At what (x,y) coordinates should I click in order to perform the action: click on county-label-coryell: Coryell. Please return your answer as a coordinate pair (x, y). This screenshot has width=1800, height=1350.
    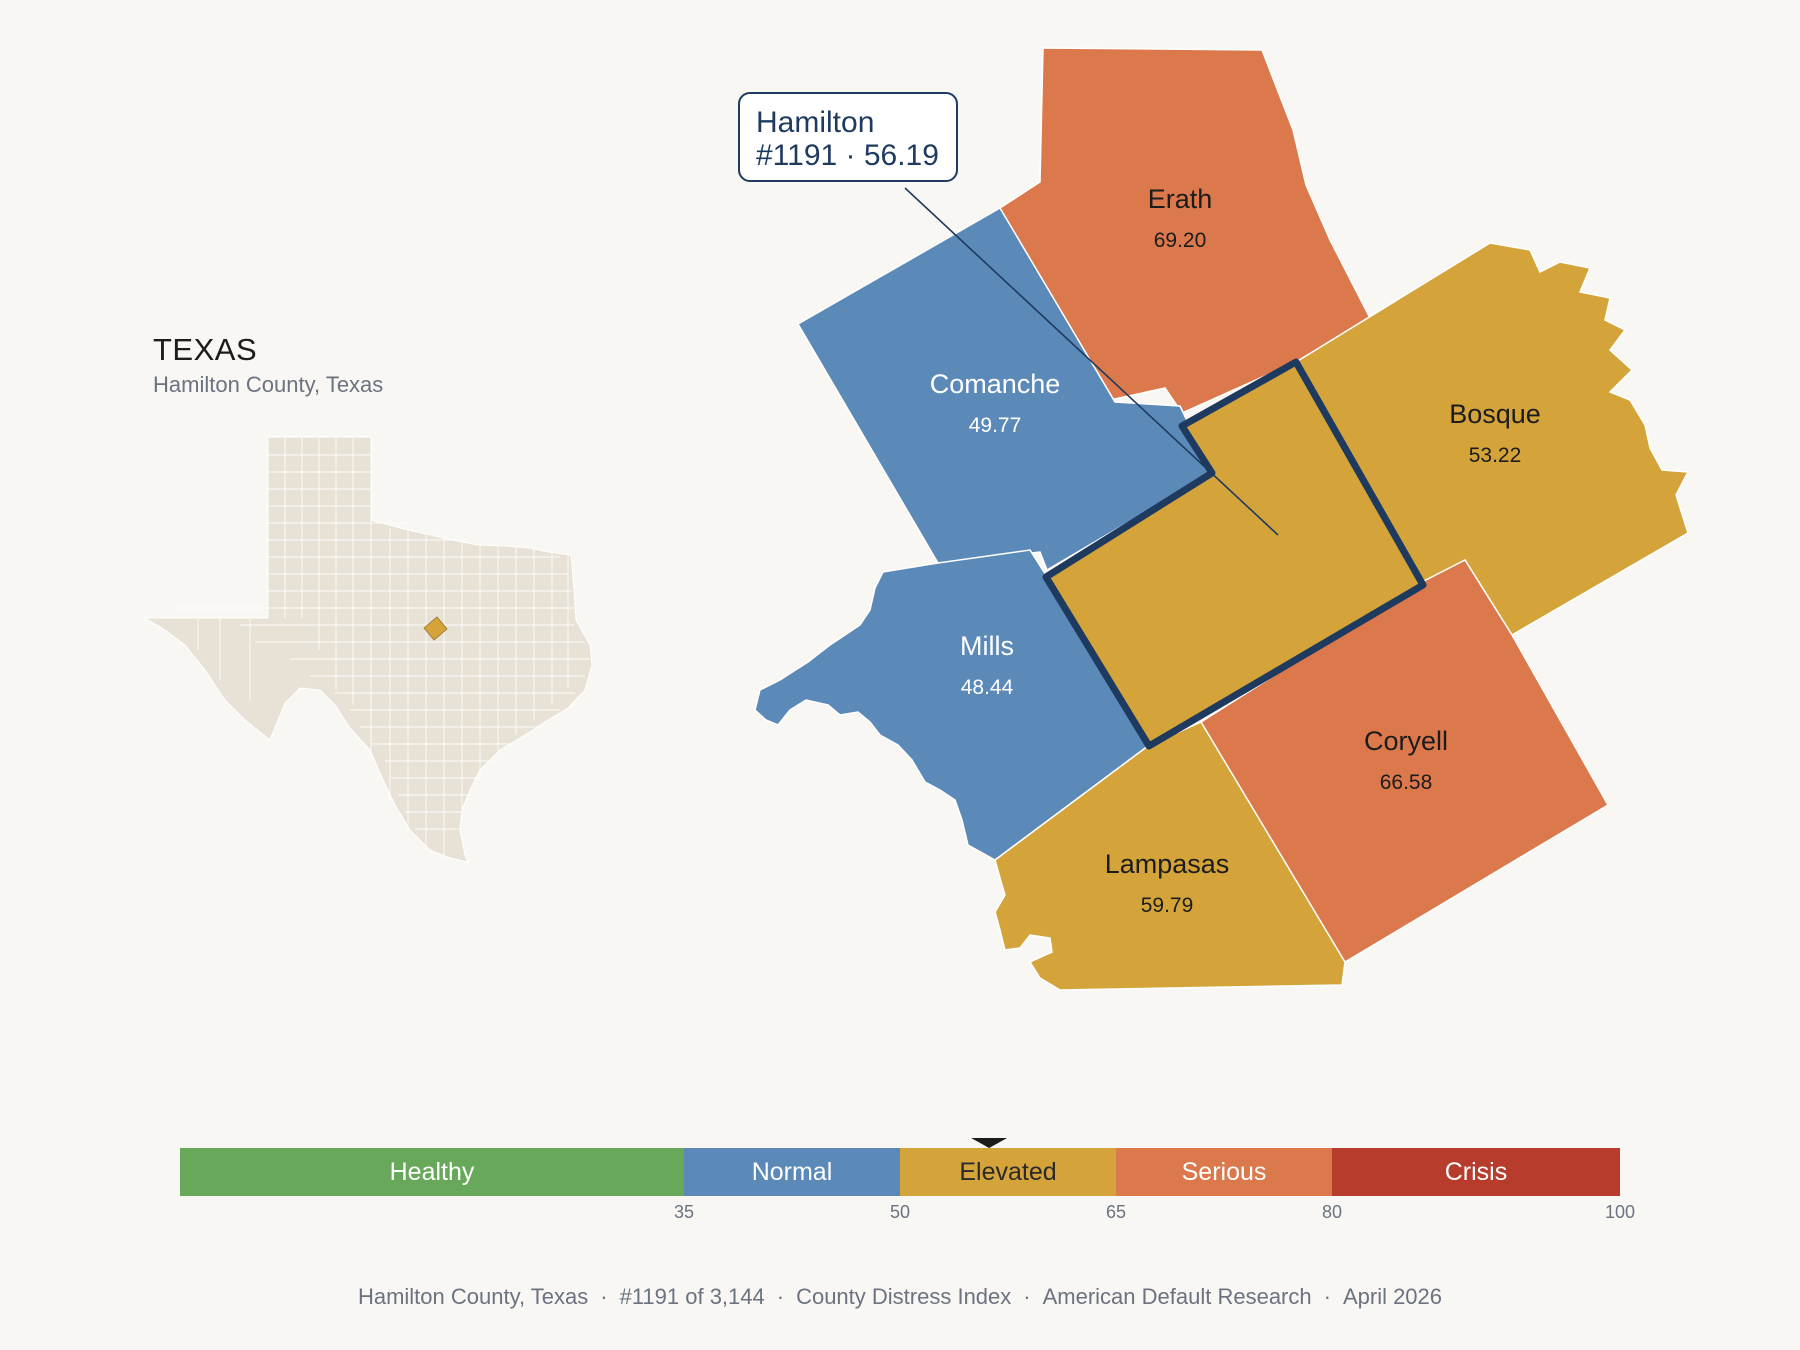
    Looking at the image, I should click on (1406, 741).